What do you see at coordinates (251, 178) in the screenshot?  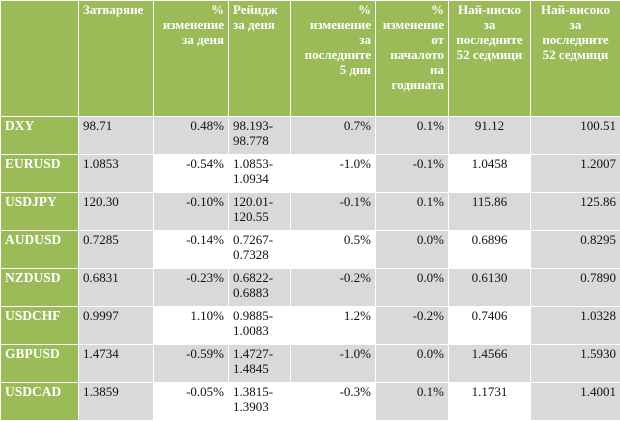 I see `range-high: 1.0934` at bounding box center [251, 178].